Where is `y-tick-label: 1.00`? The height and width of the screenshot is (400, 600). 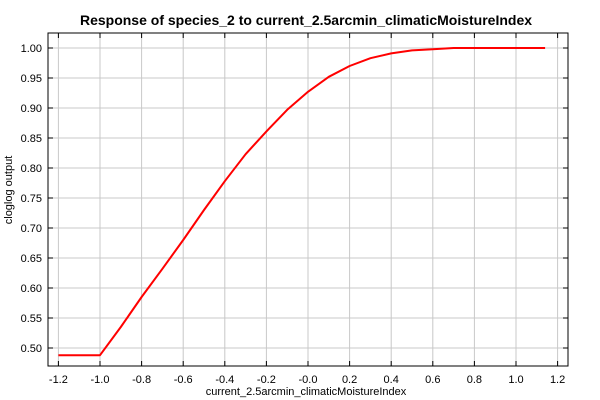
y-tick-label: 1.00 is located at coordinates (31, 49).